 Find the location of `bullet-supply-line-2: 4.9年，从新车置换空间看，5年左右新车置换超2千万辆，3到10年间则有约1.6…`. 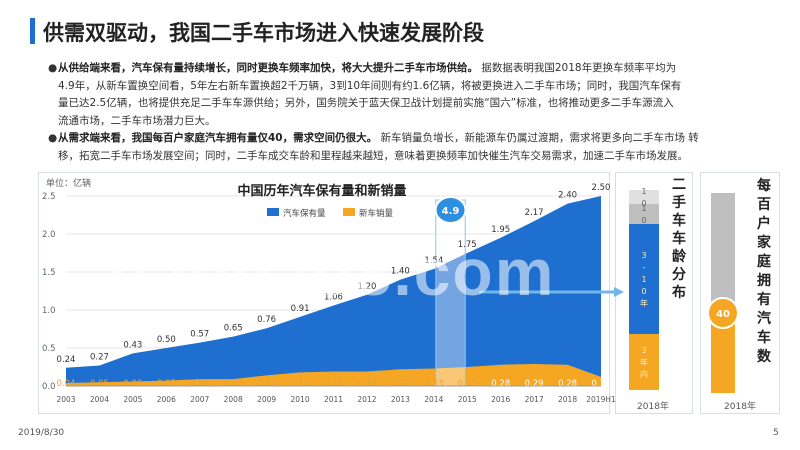

bullet-supply-line-2: 4.9年，从新车置换空间看，5年左右新车置换超2千万辆，3到10年间则有约1.6… is located at coordinates (370, 85).